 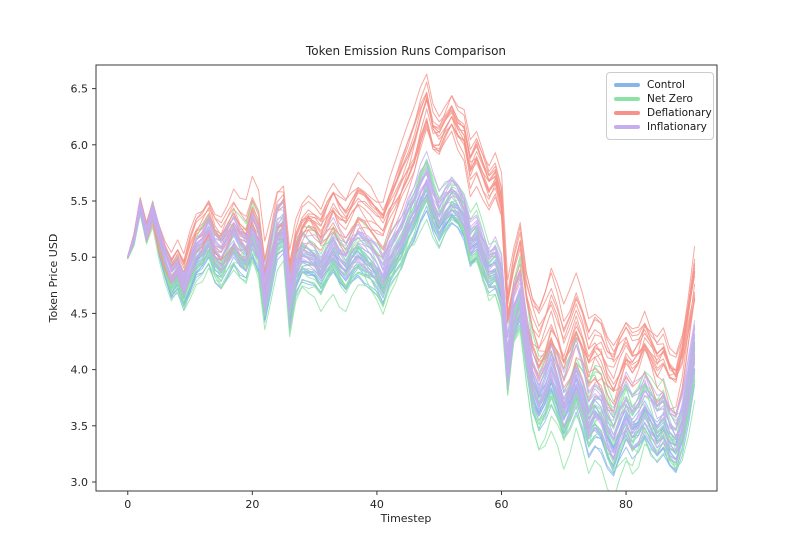 I want to click on y-tick-label: 4.0, so click(x=80, y=370).